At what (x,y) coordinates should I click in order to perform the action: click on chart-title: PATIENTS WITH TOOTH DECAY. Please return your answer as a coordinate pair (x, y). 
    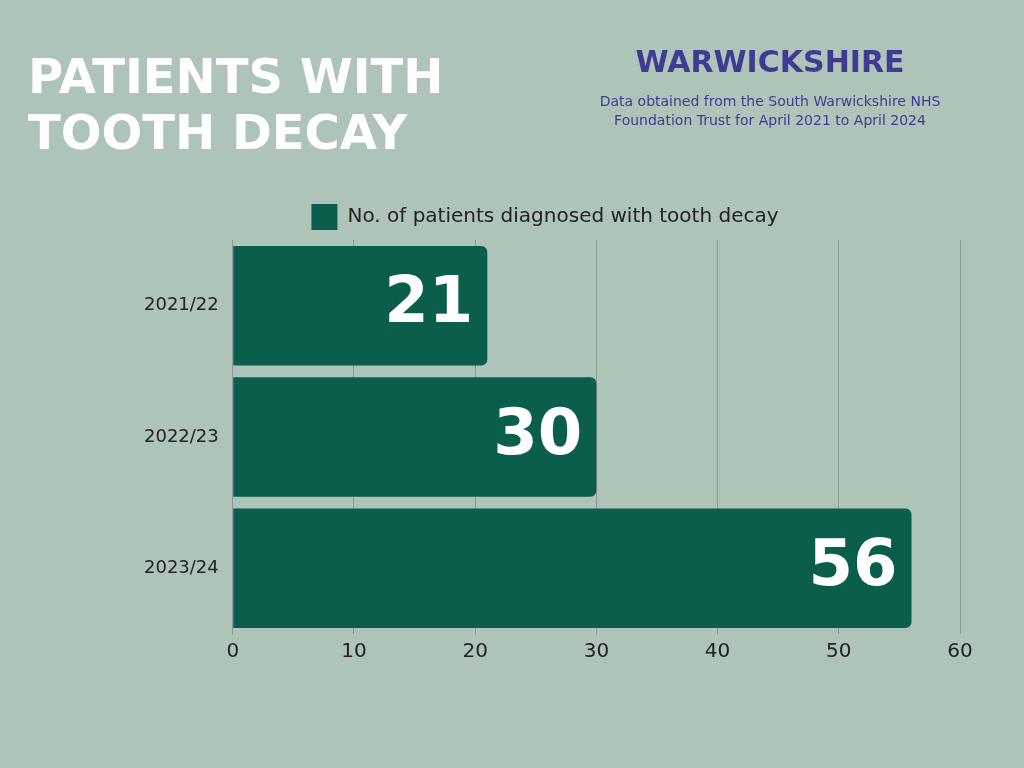
    Looking at the image, I should click on (236, 104).